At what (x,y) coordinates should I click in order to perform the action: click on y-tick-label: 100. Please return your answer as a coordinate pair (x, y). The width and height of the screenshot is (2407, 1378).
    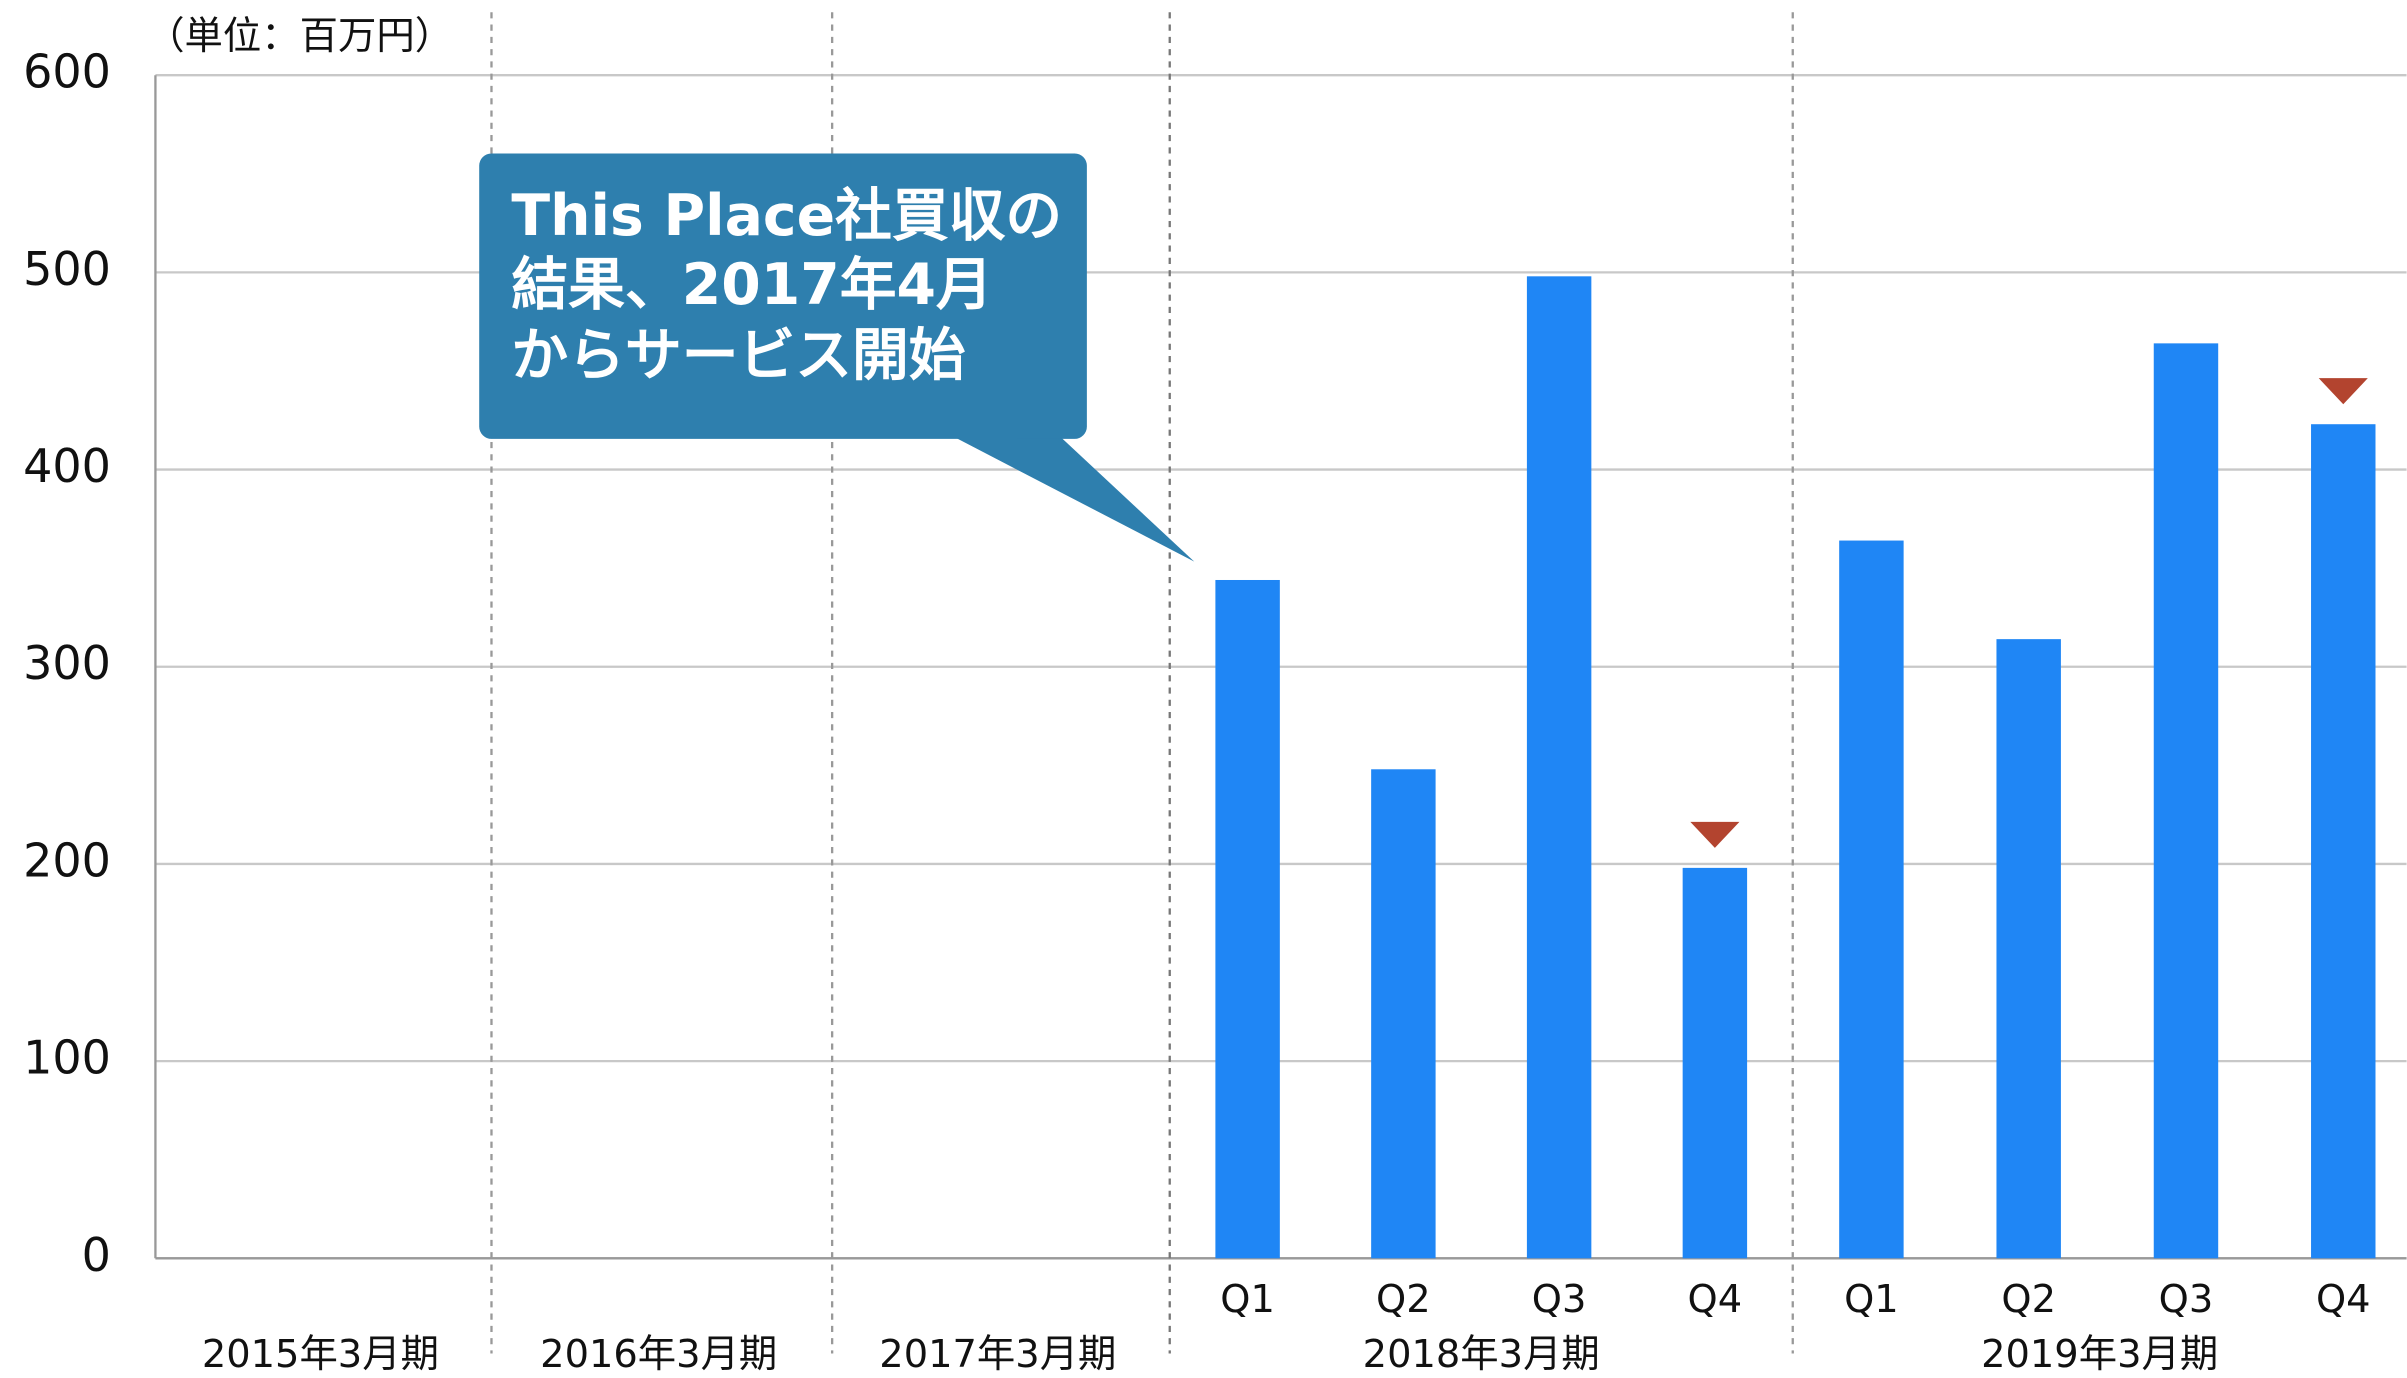
    Looking at the image, I should click on (67, 1058).